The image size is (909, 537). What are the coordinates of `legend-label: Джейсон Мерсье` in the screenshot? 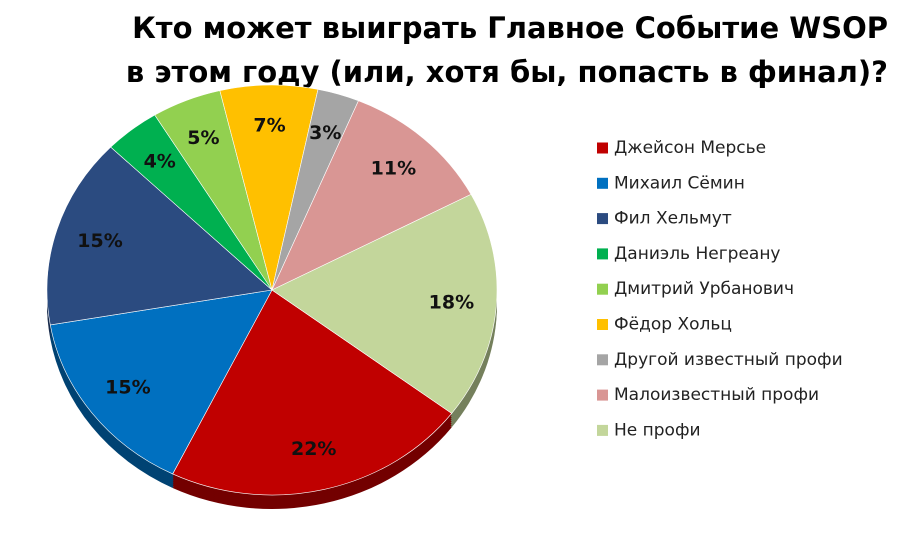 It's located at (690, 148).